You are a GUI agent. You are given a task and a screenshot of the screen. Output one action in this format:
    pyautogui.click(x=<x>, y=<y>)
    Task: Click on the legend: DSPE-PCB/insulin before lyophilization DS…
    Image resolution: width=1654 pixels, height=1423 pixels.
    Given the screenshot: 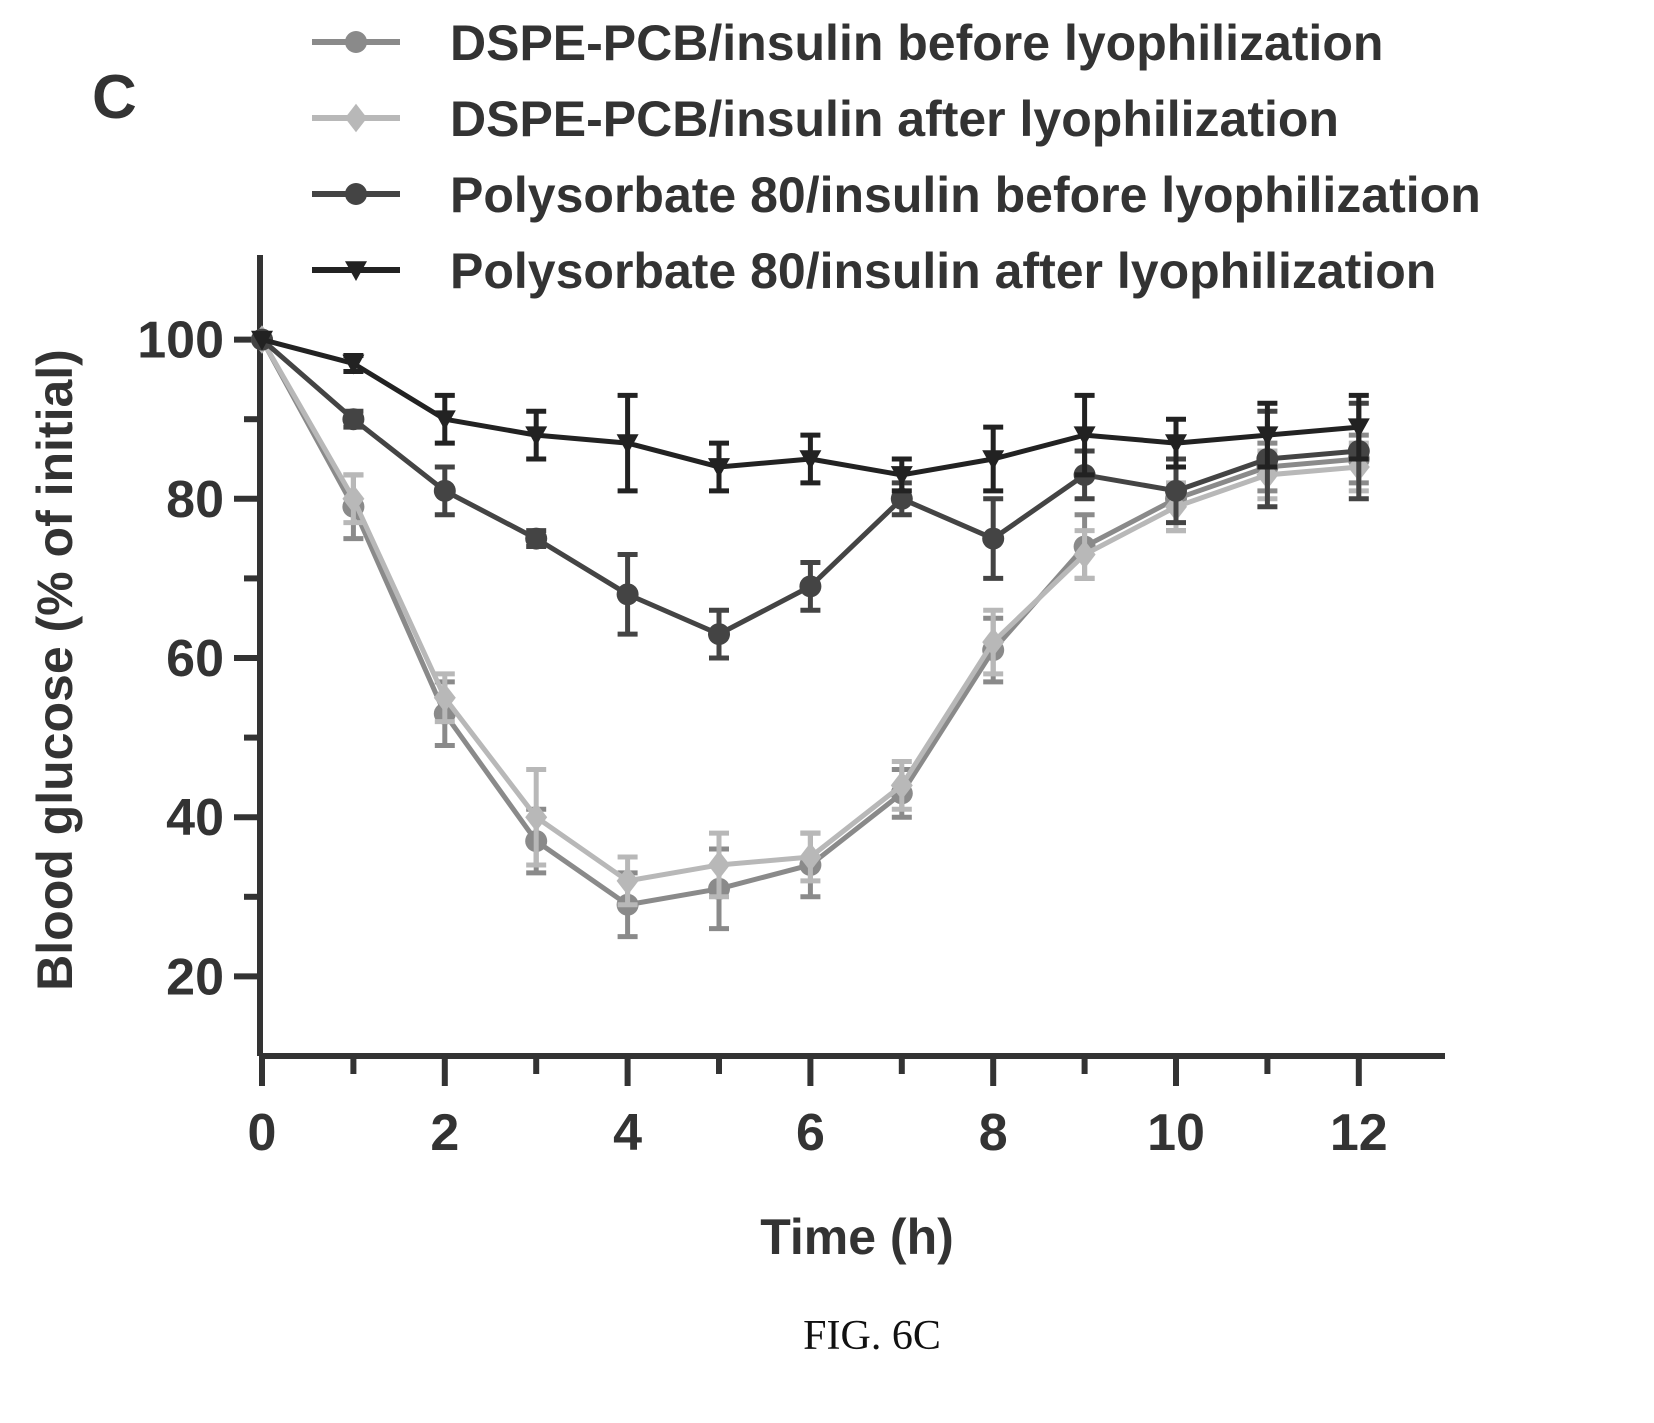 What is the action you would take?
    pyautogui.click(x=896, y=157)
    